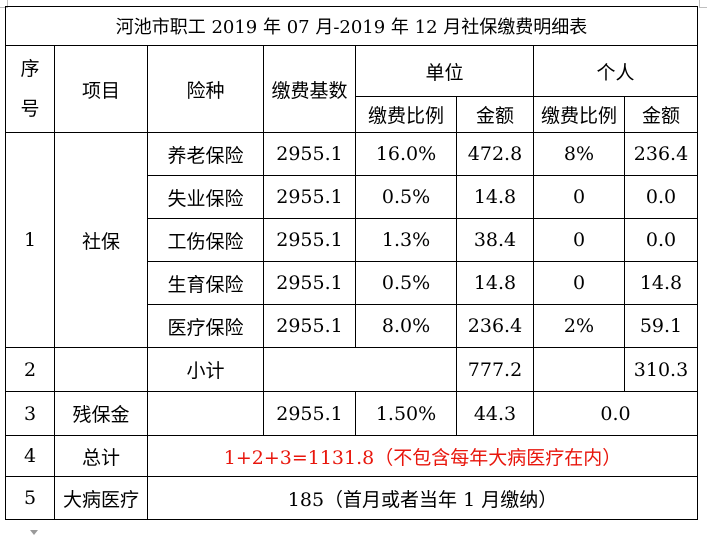  Describe the element at coordinates (579, 326) in the screenshot. I see `person-rate: 2%` at that location.